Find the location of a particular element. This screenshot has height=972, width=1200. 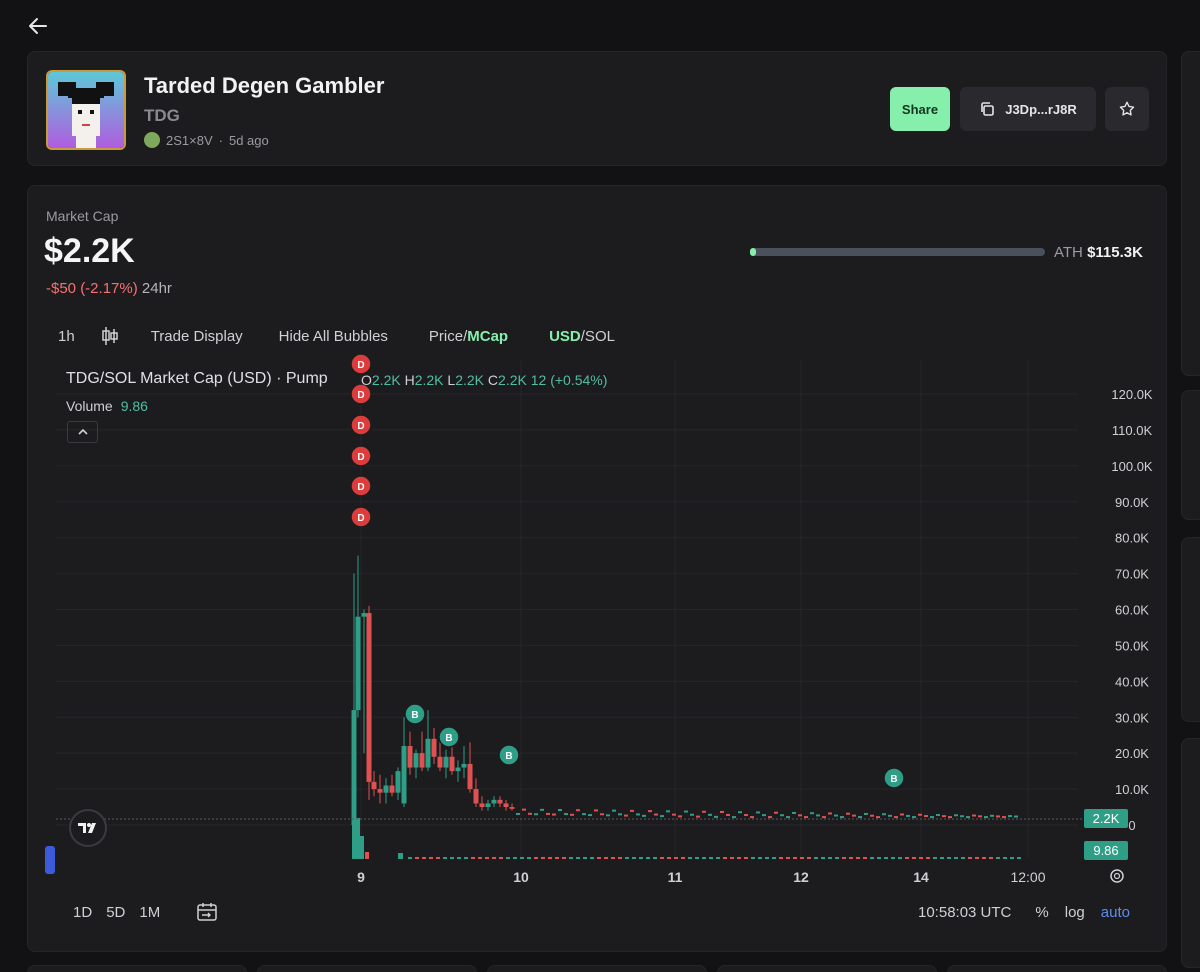

collapse-legend-button is located at coordinates (82, 432).